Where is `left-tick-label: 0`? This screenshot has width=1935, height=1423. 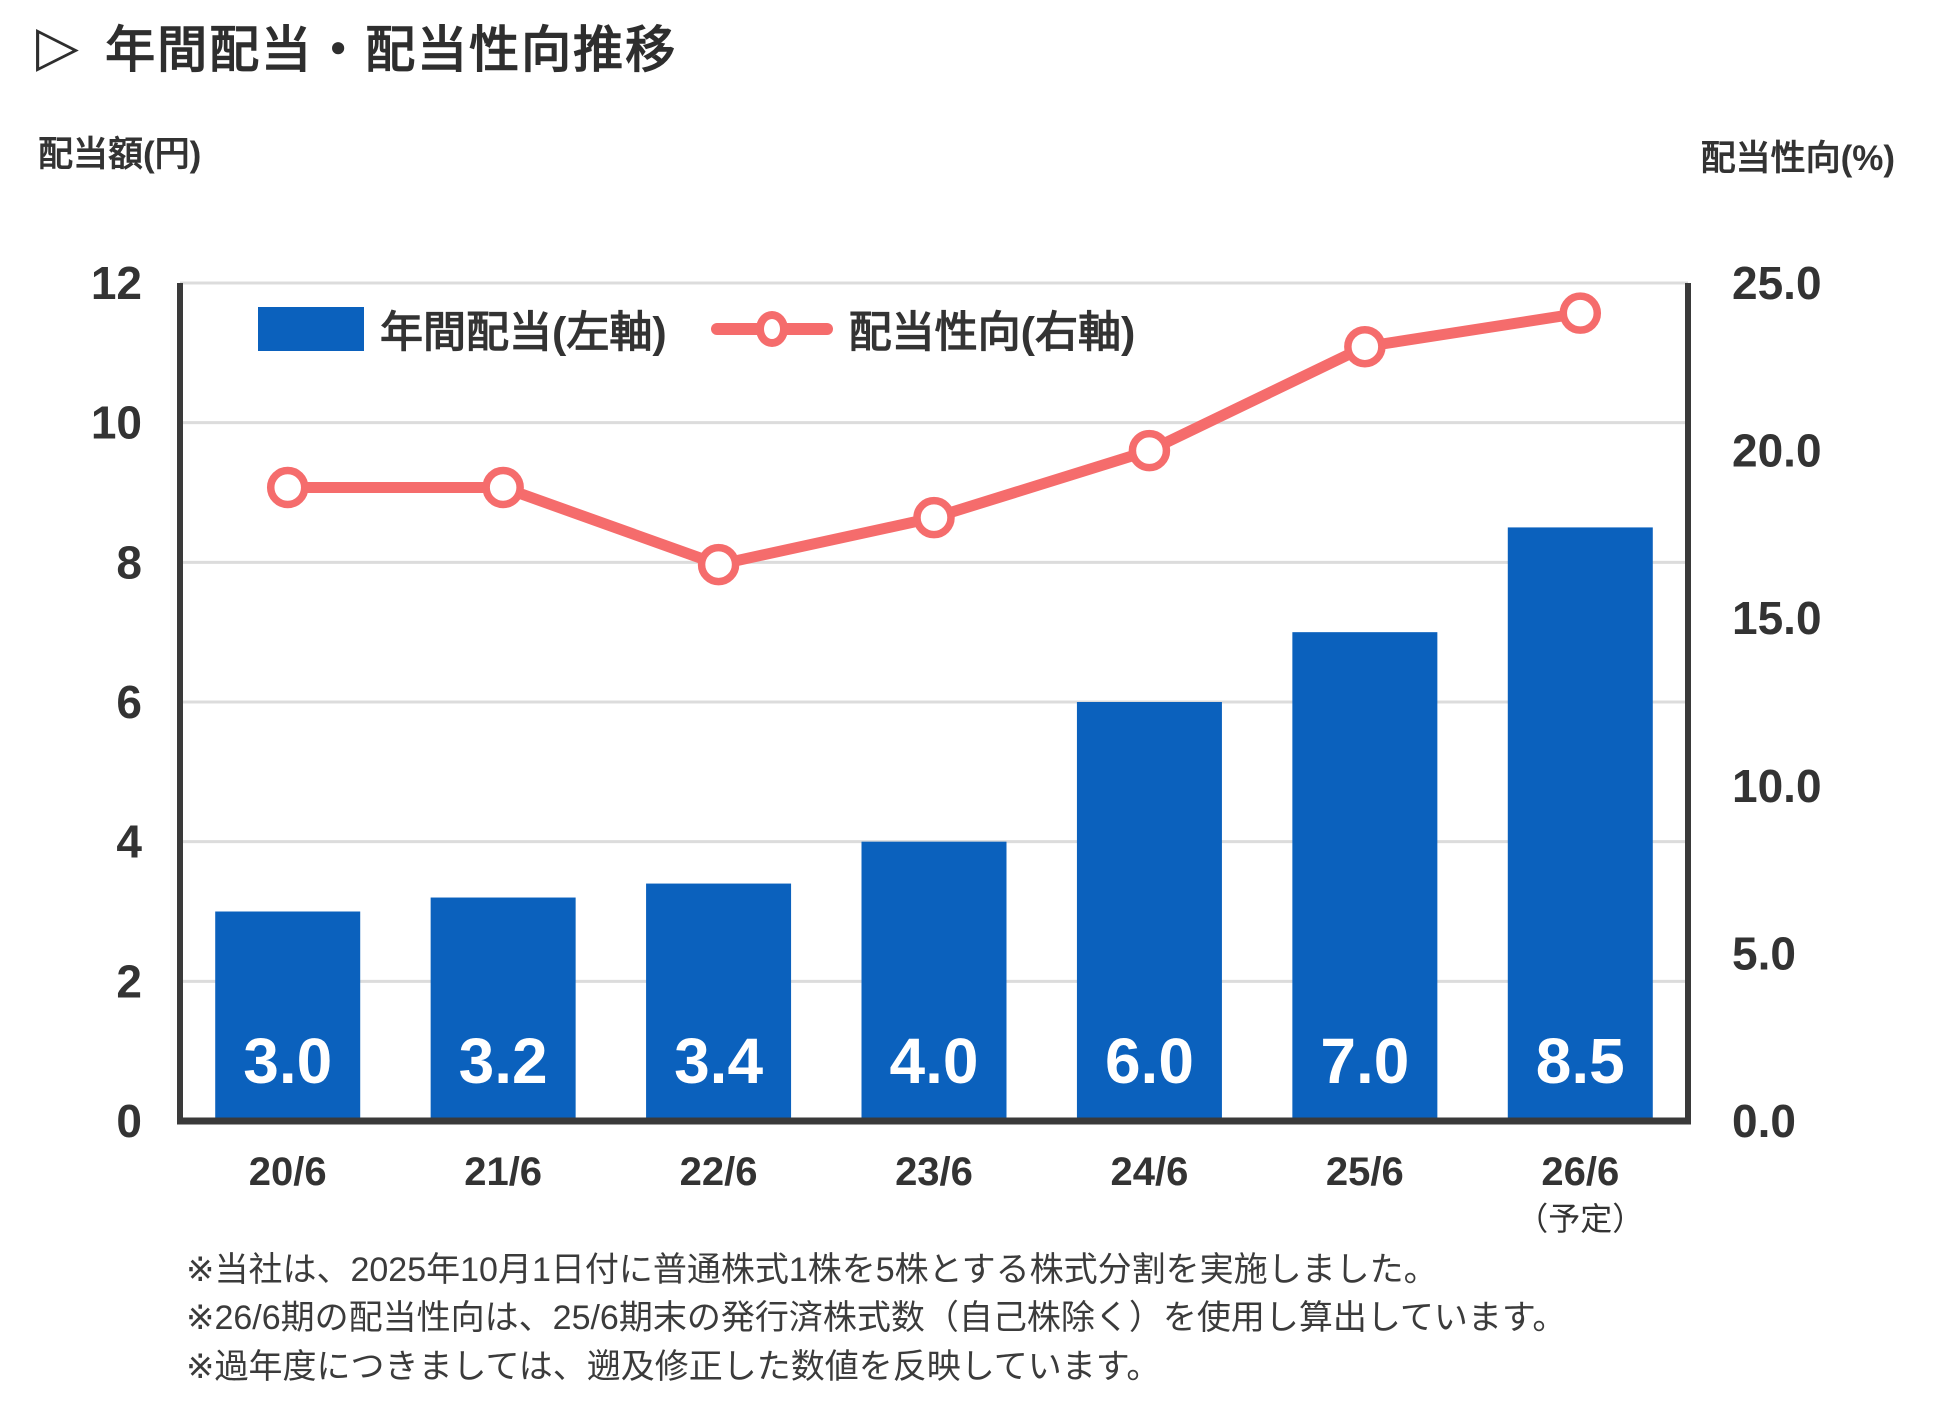 left-tick-label: 0 is located at coordinates (129, 1121).